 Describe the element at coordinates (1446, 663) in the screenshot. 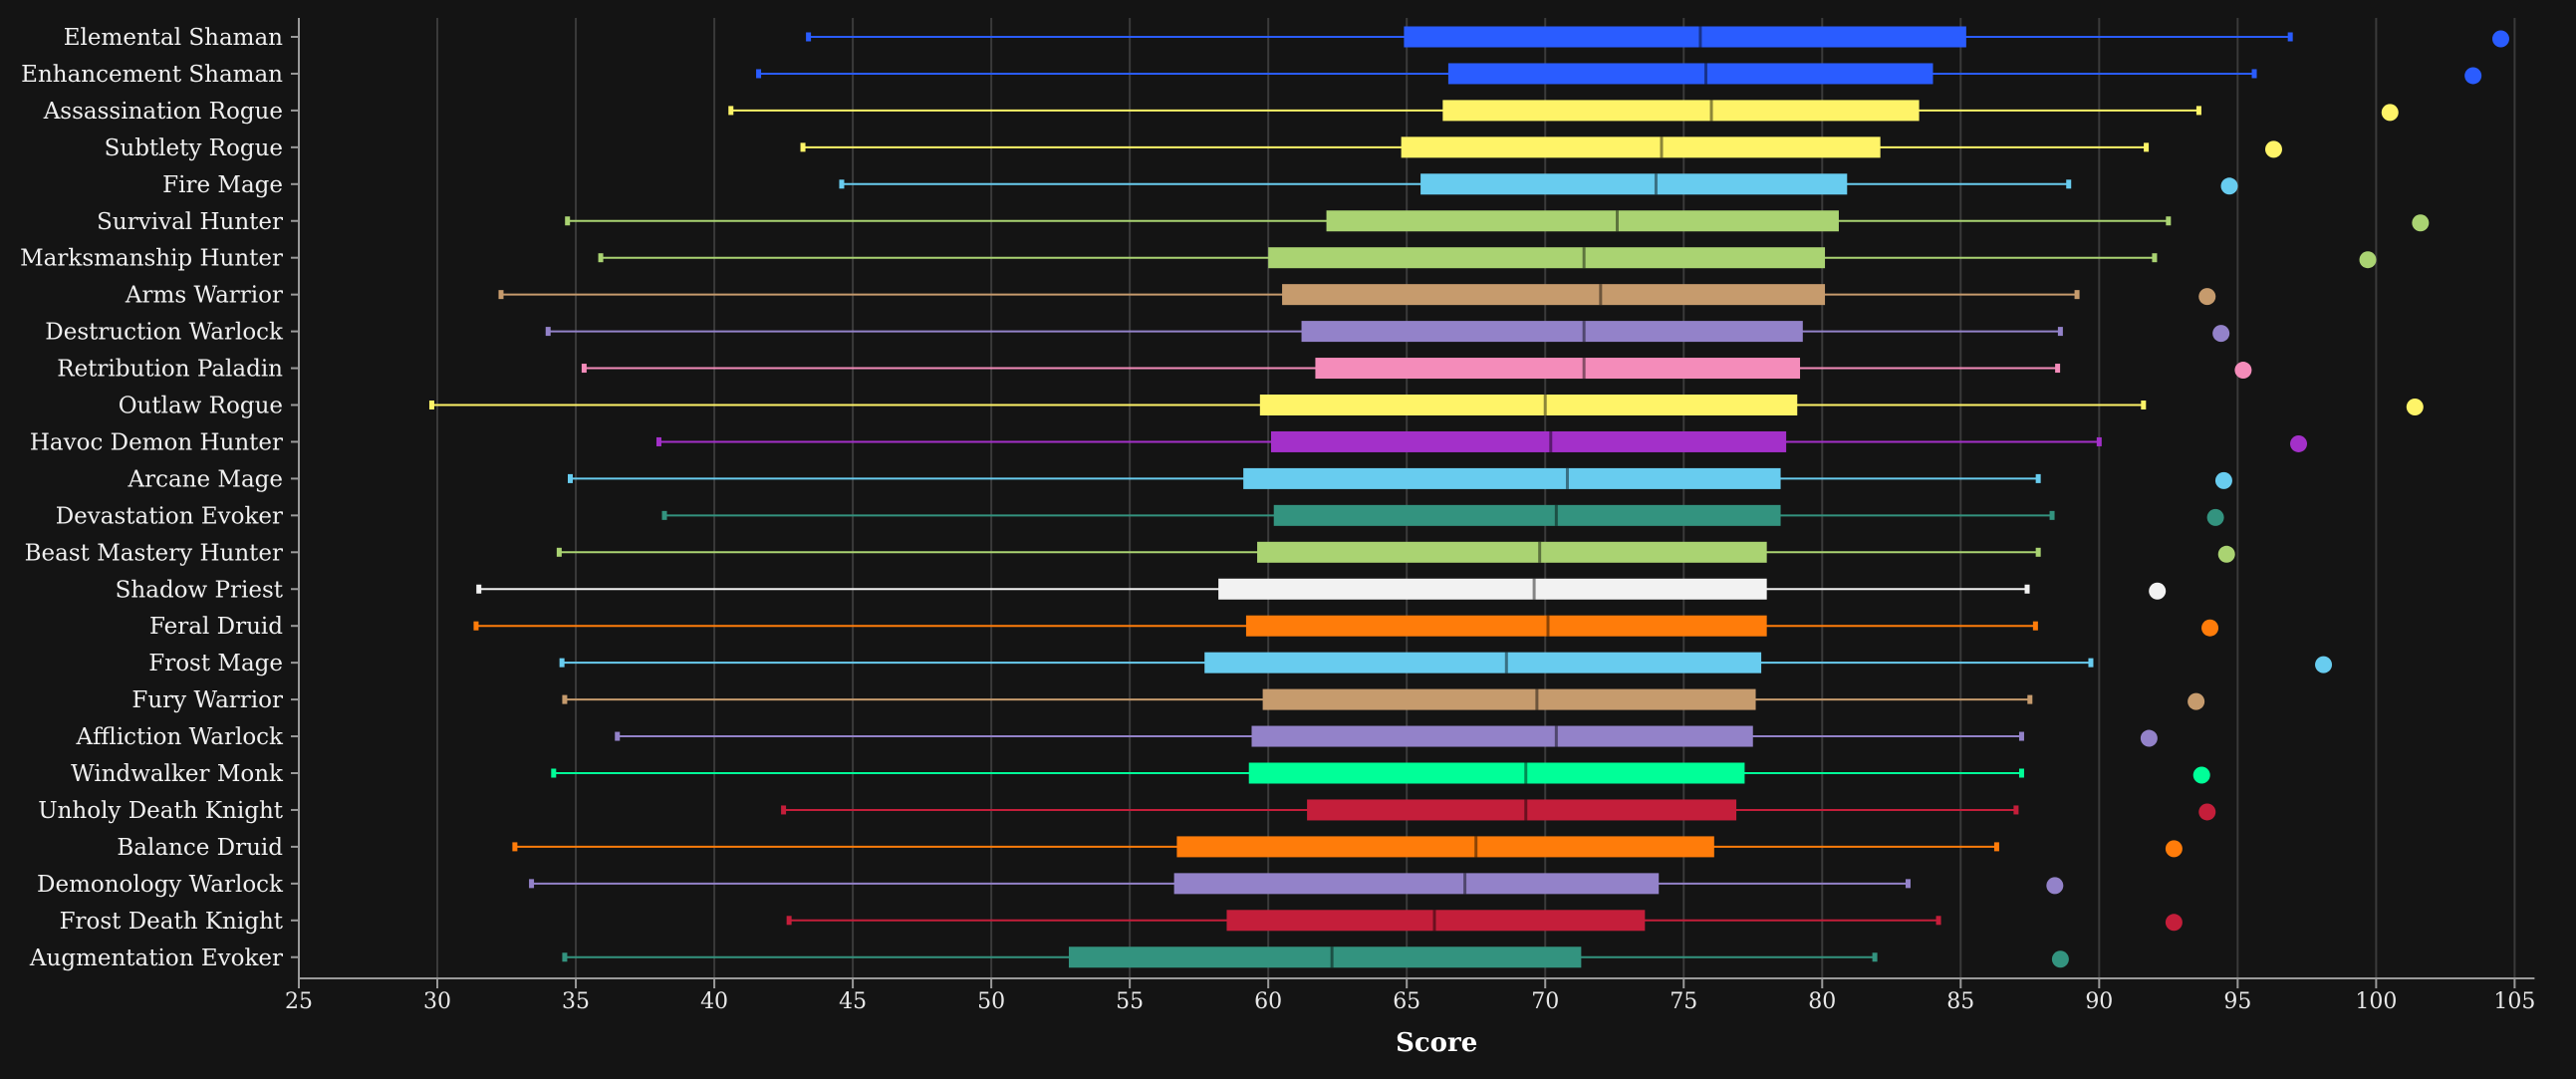

I see `box-frost-mage` at that location.